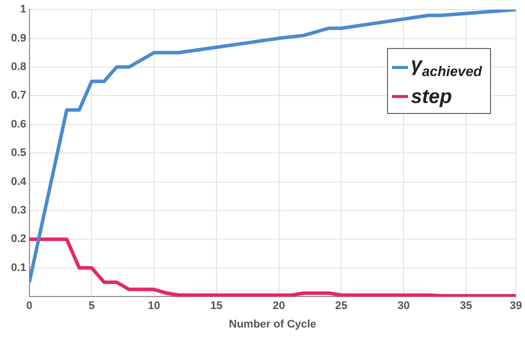 The height and width of the screenshot is (337, 525). Describe the element at coordinates (403, 306) in the screenshot. I see `x-tick-label: 30` at that location.